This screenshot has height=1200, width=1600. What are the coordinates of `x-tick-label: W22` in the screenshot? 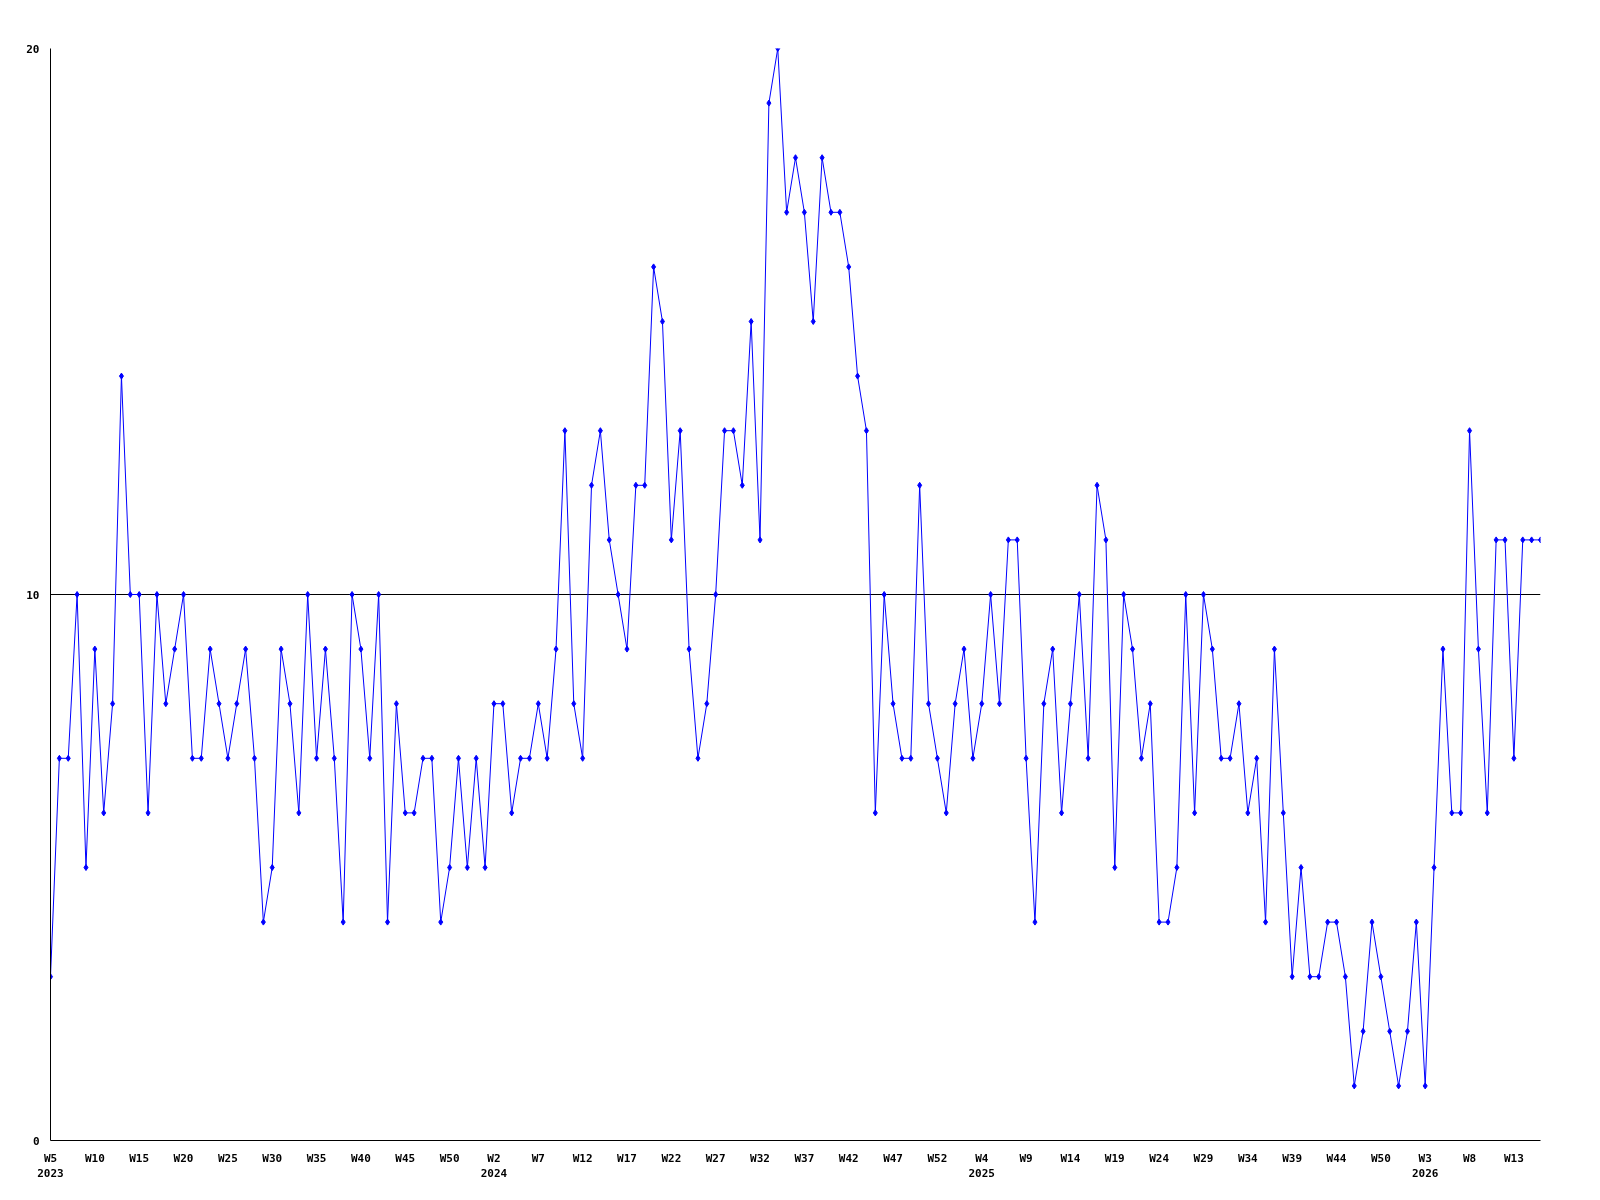 It's located at (671, 1158).